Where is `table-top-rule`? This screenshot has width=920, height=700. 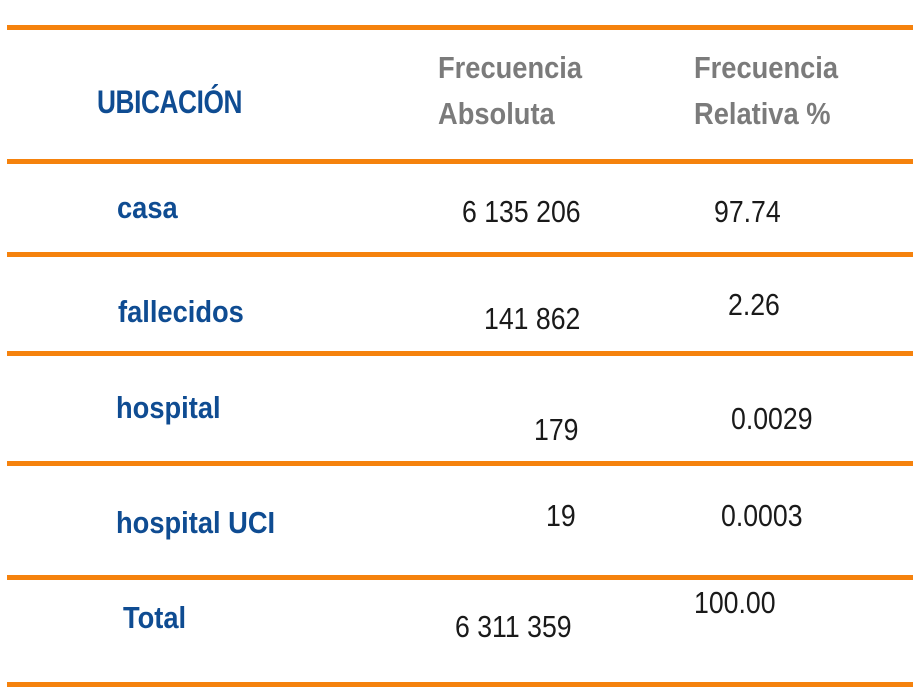
table-top-rule is located at coordinates (460, 27).